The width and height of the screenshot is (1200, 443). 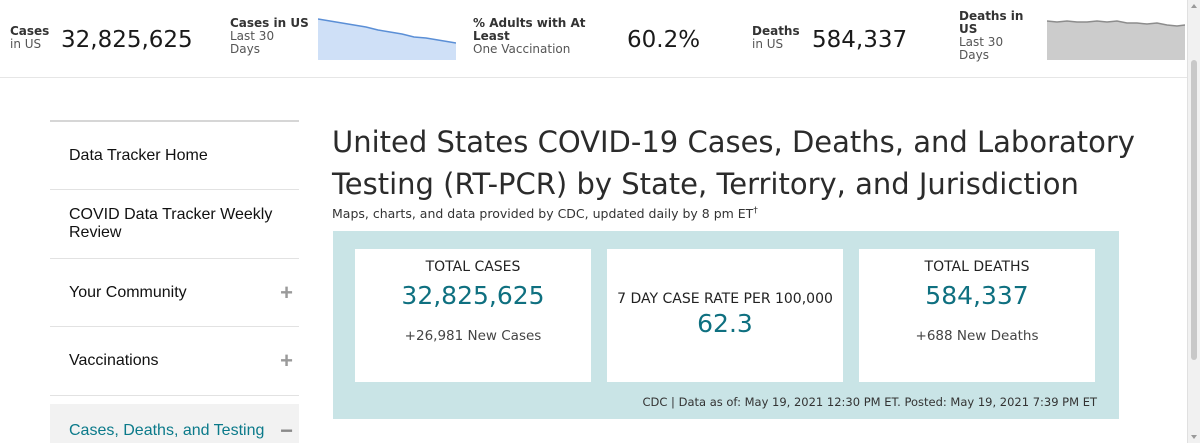 What do you see at coordinates (286, 430) in the screenshot?
I see `collapse-minus-icon: −` at bounding box center [286, 430].